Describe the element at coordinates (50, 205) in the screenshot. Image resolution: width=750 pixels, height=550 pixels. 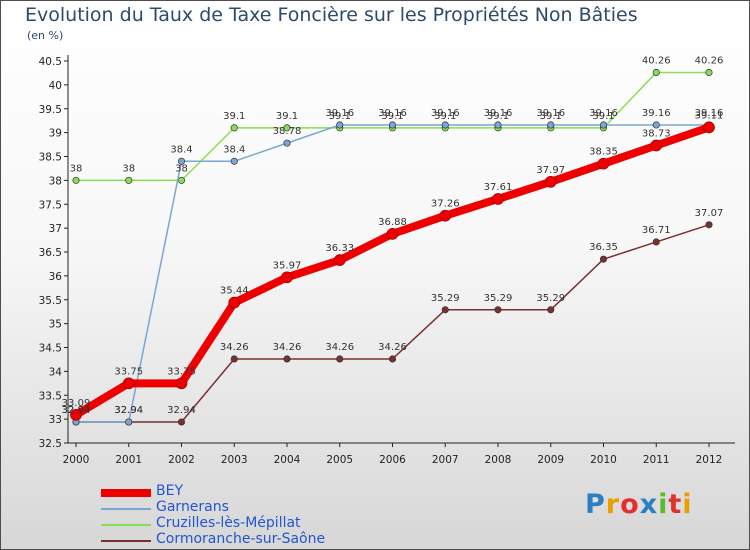
I see `y-tick-label: 37.5` at that location.